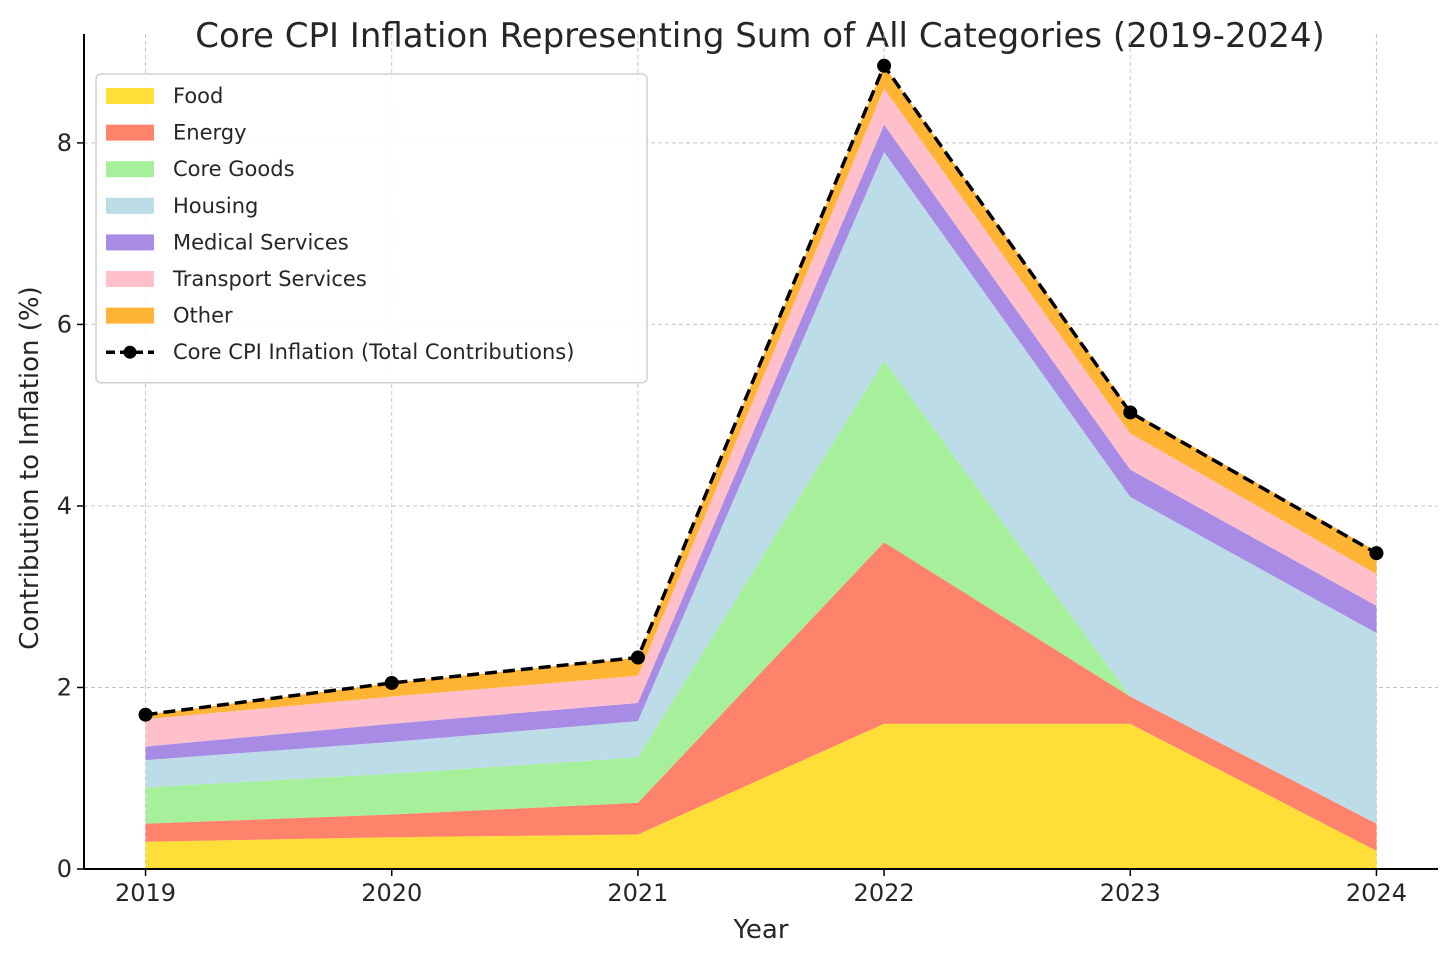 The image size is (1456, 963). Describe the element at coordinates (130, 96) in the screenshot. I see `legend-swatch-food` at that location.